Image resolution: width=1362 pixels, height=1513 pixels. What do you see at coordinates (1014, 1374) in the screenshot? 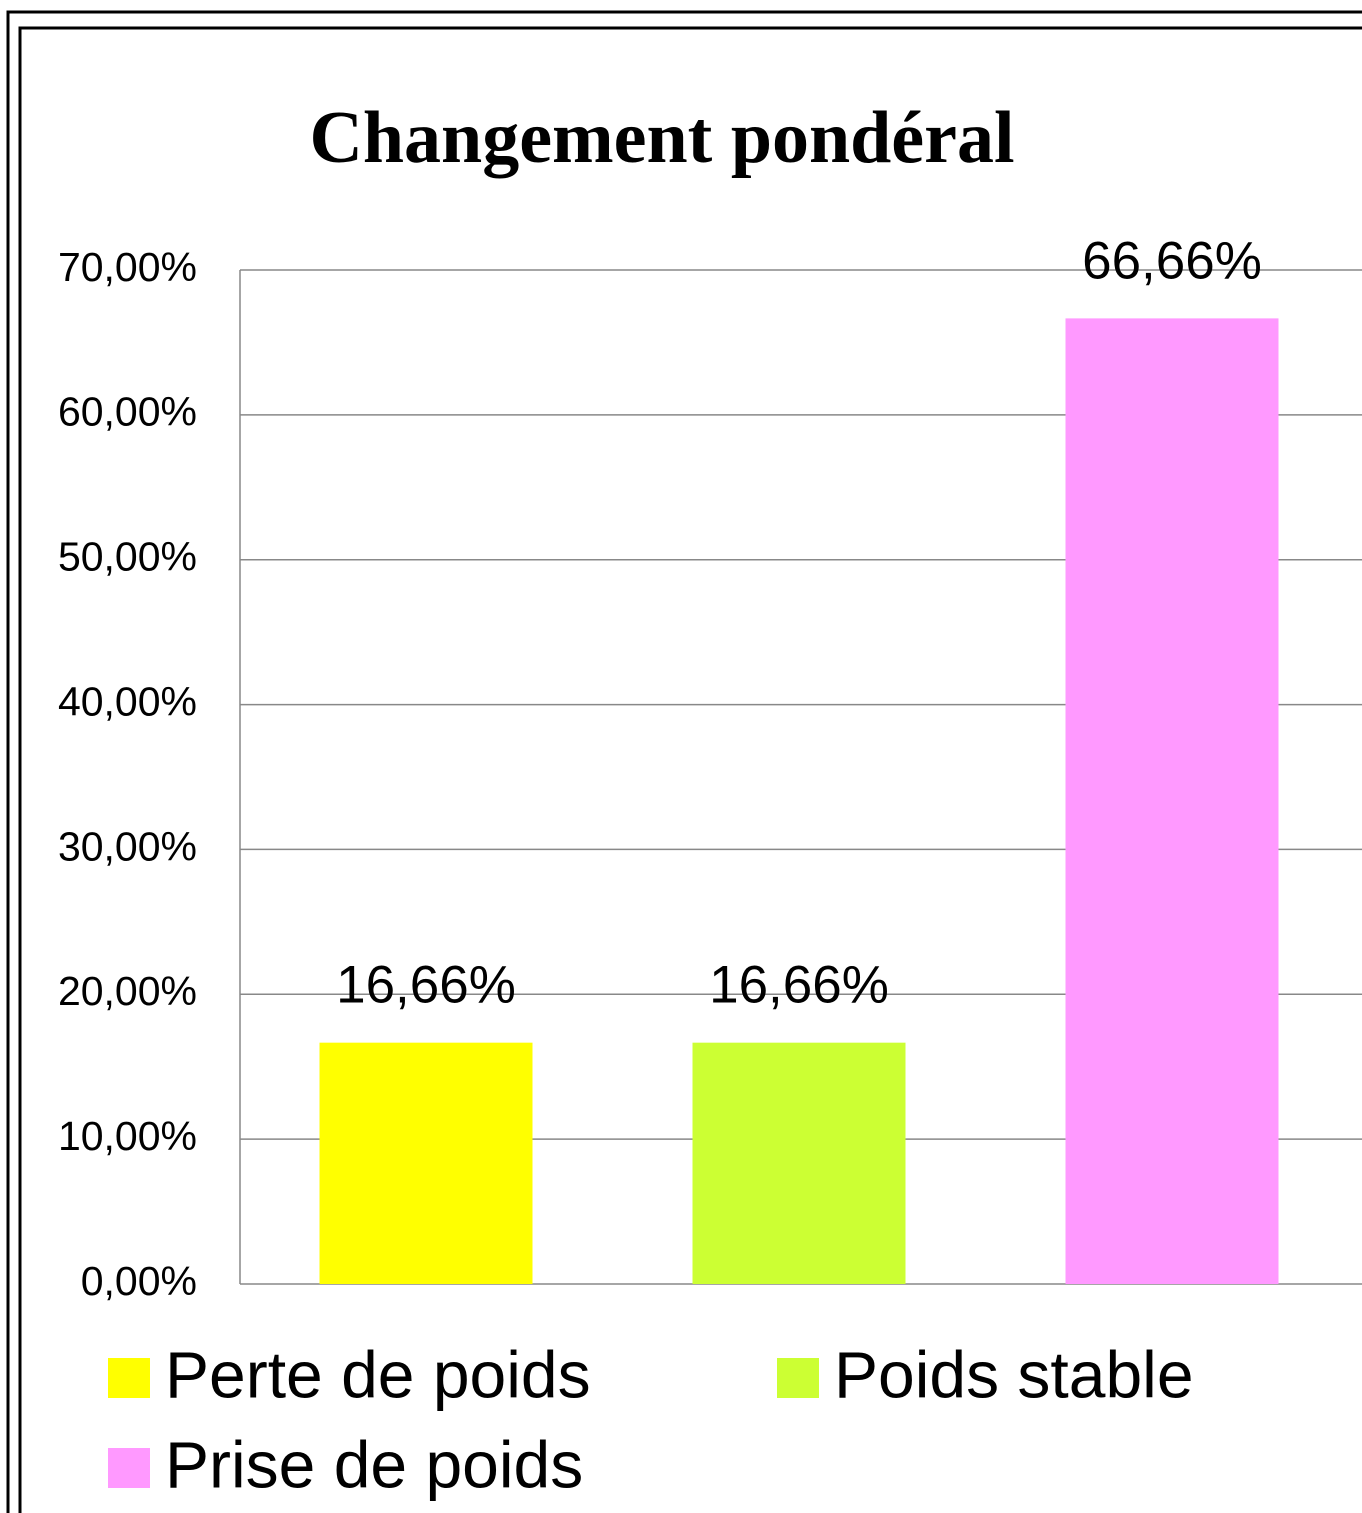
I see `legend-label: Poids stable` at bounding box center [1014, 1374].